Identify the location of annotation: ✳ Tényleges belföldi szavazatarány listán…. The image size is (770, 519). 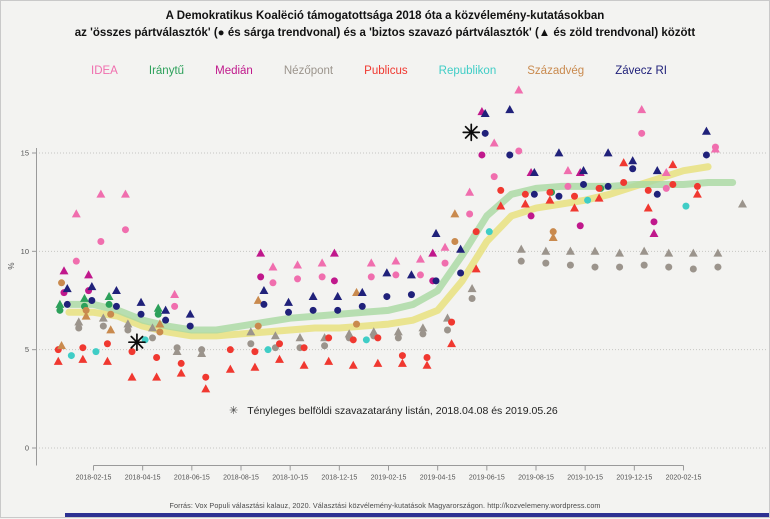
(393, 410).